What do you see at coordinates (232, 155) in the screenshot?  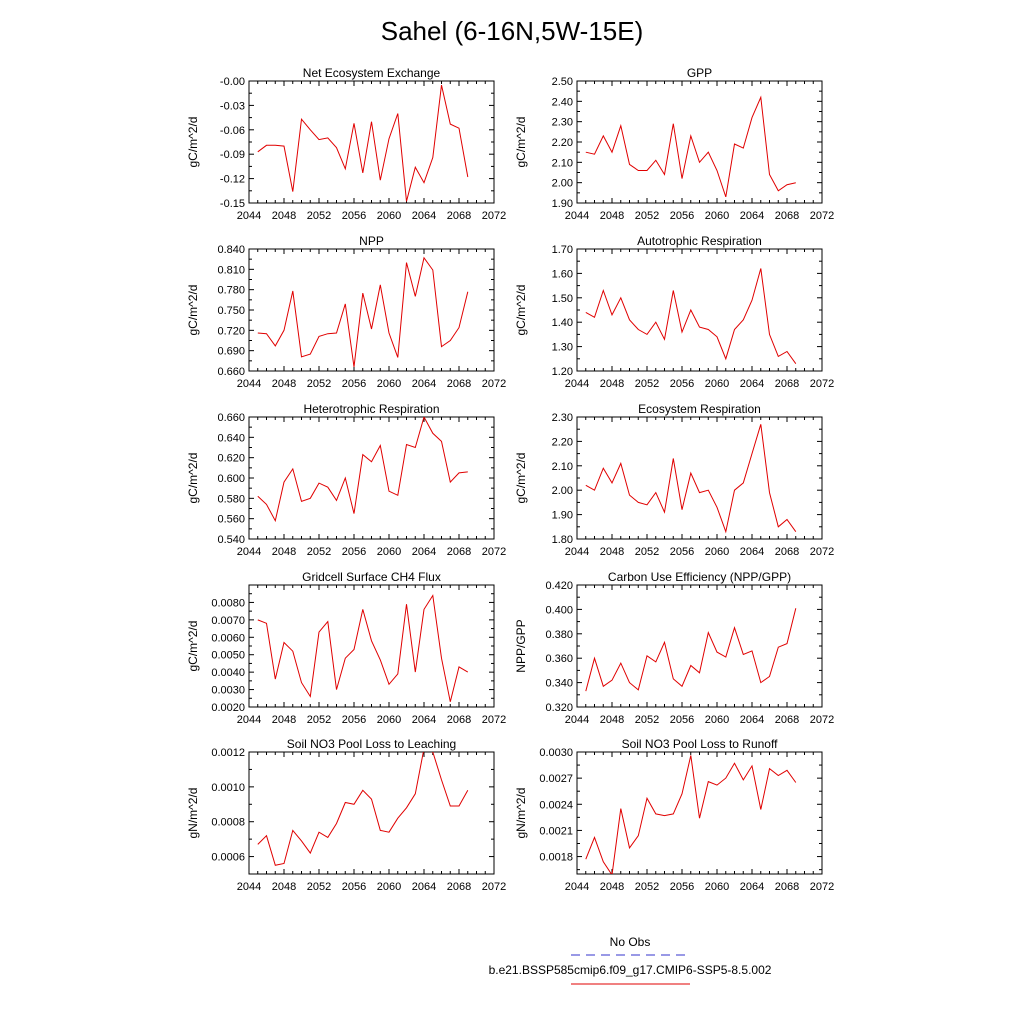 I see `y-tick-label: -0.09` at bounding box center [232, 155].